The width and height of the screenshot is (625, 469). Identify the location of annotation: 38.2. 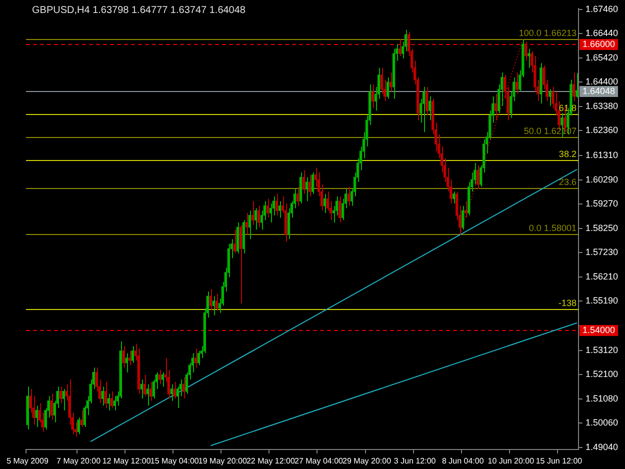
(567, 154).